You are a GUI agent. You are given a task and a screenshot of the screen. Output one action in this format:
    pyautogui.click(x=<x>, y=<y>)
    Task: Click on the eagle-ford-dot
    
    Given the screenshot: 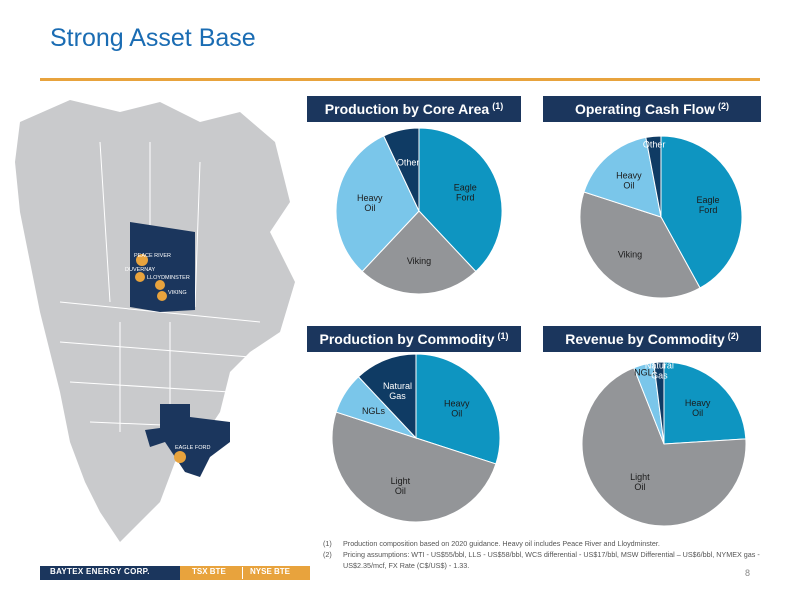 What is the action you would take?
    pyautogui.click(x=180, y=457)
    